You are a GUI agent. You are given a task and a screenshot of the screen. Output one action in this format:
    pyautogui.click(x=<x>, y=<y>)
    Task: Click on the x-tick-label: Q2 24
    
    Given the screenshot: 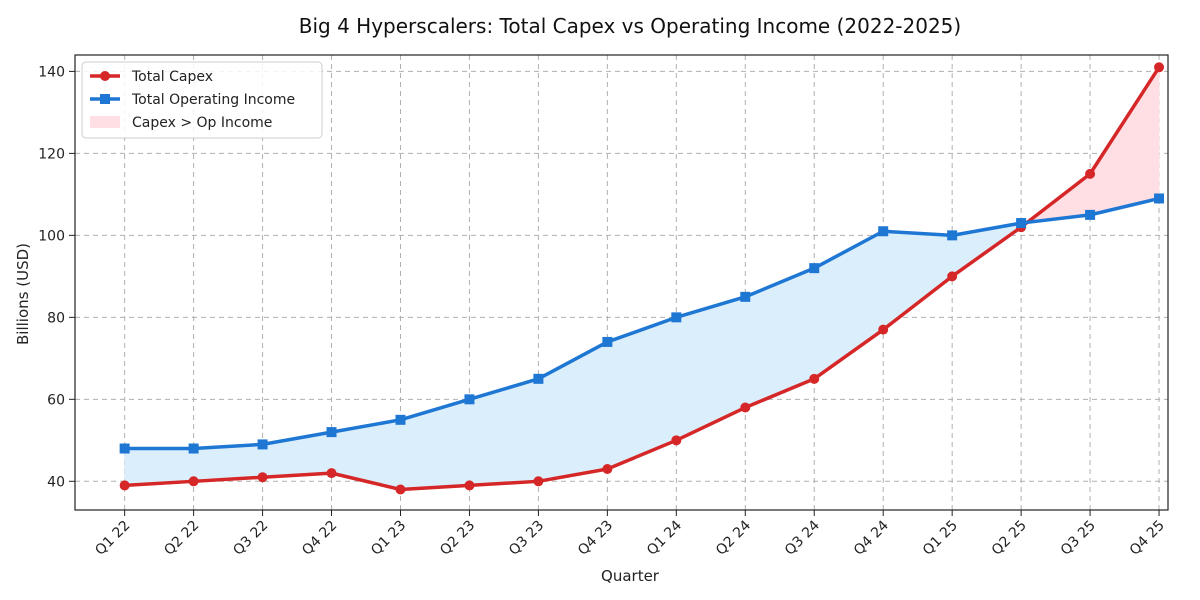 What is the action you would take?
    pyautogui.click(x=733, y=537)
    